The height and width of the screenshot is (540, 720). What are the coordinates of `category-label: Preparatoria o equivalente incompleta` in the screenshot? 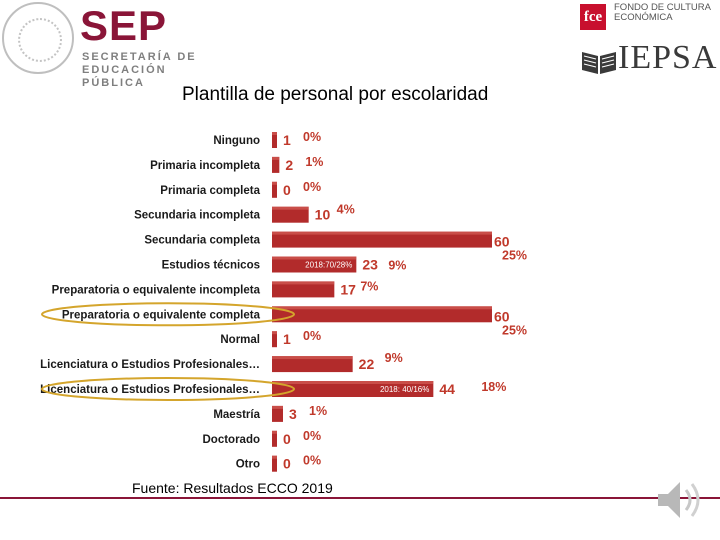 It's located at (156, 290).